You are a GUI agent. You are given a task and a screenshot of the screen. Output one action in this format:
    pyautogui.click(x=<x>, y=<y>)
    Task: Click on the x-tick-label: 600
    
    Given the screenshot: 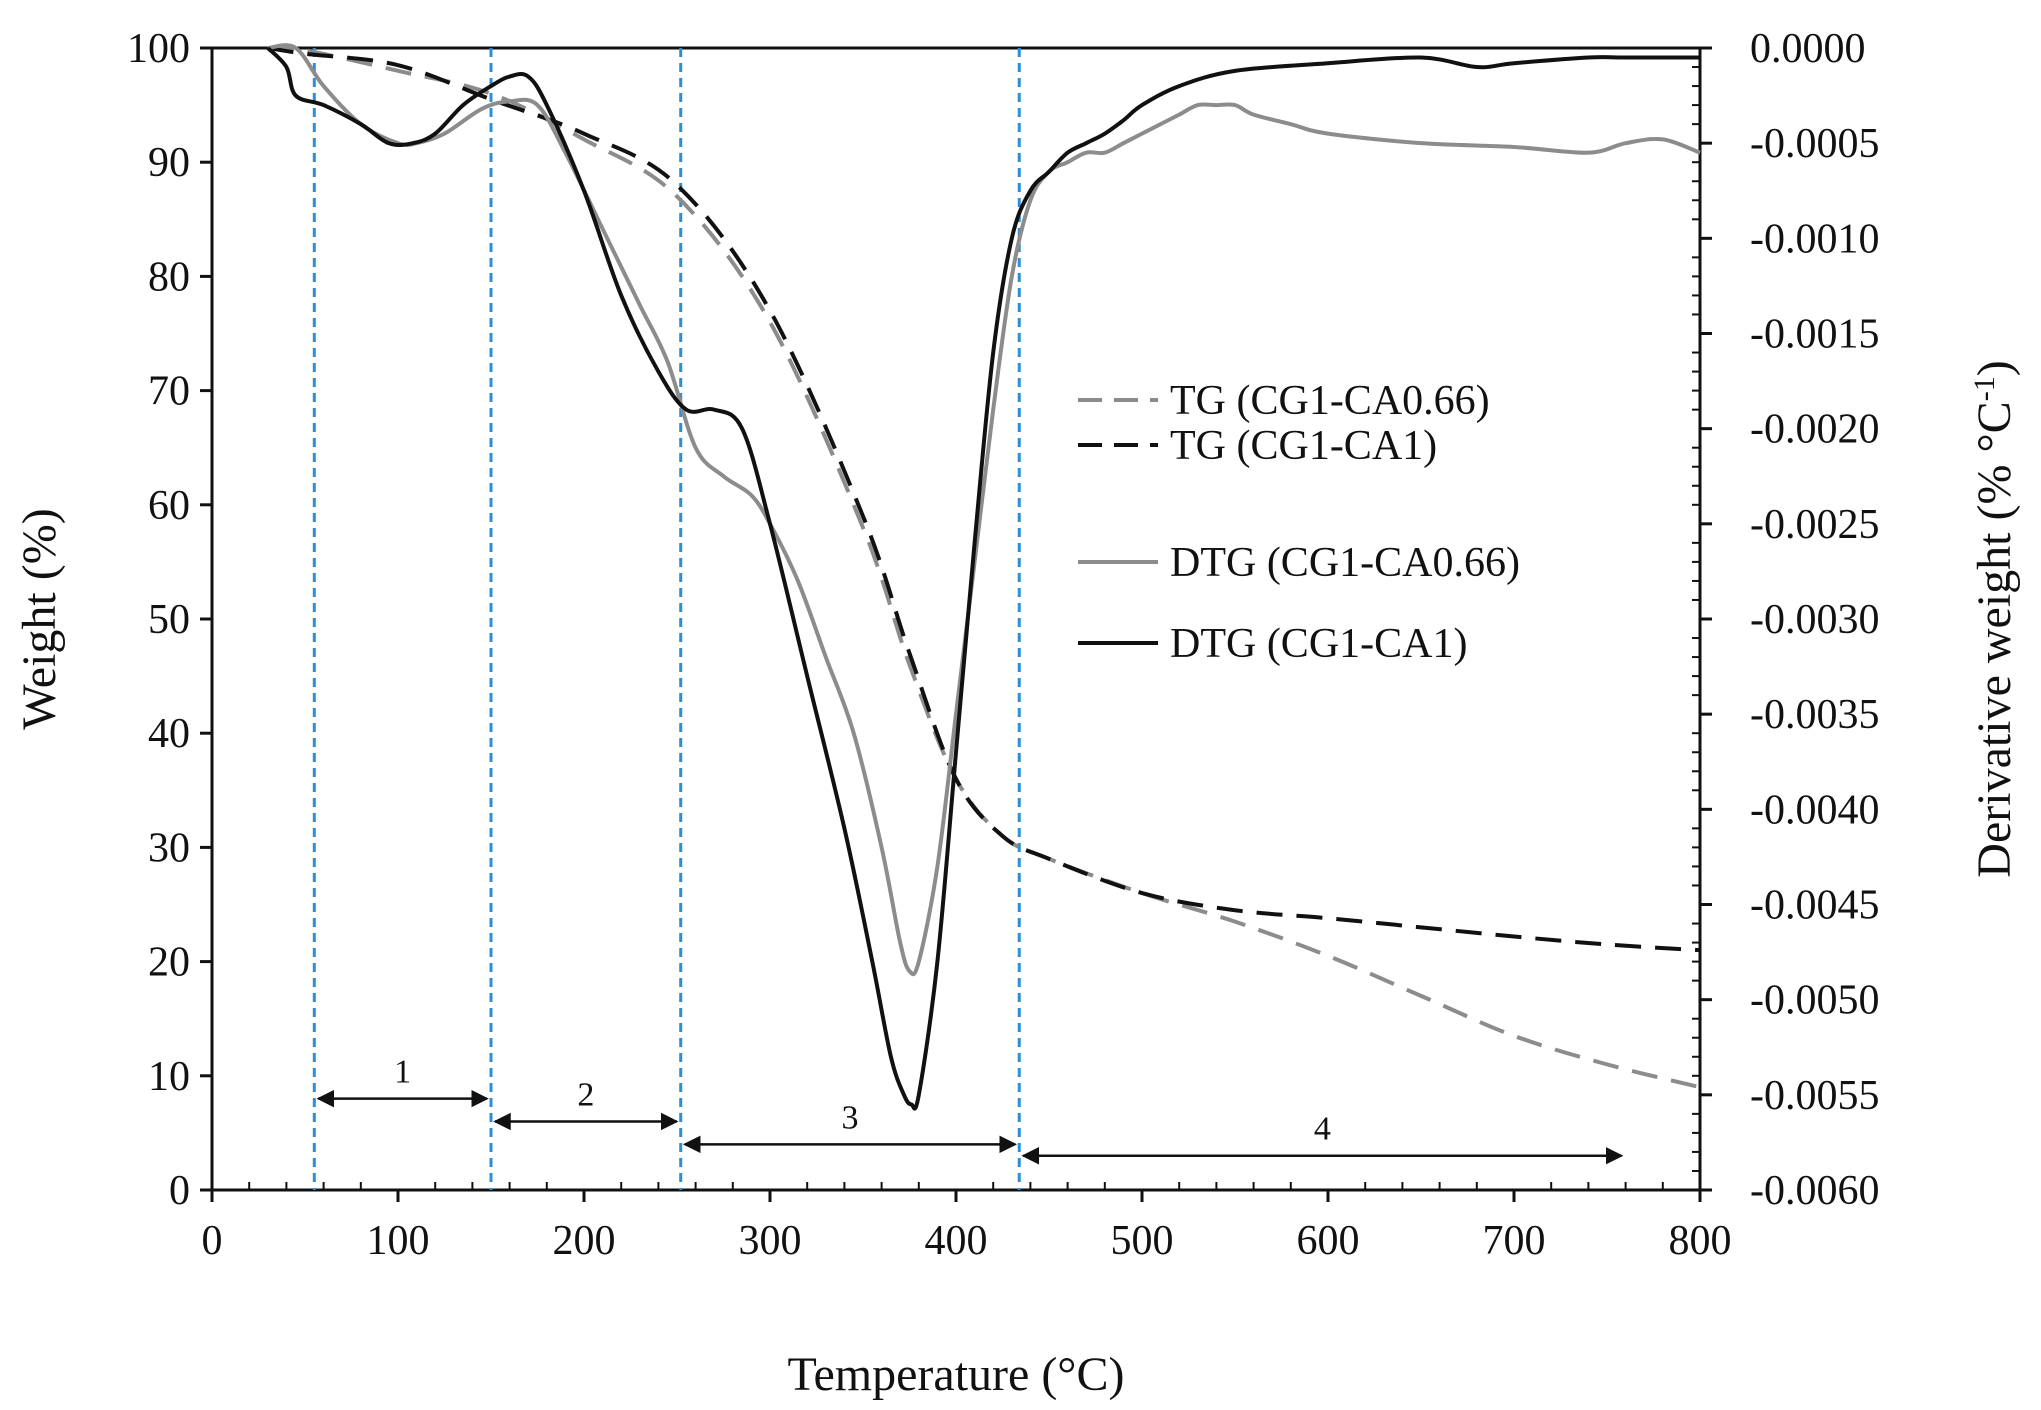 What is the action you would take?
    pyautogui.click(x=1328, y=1241)
    